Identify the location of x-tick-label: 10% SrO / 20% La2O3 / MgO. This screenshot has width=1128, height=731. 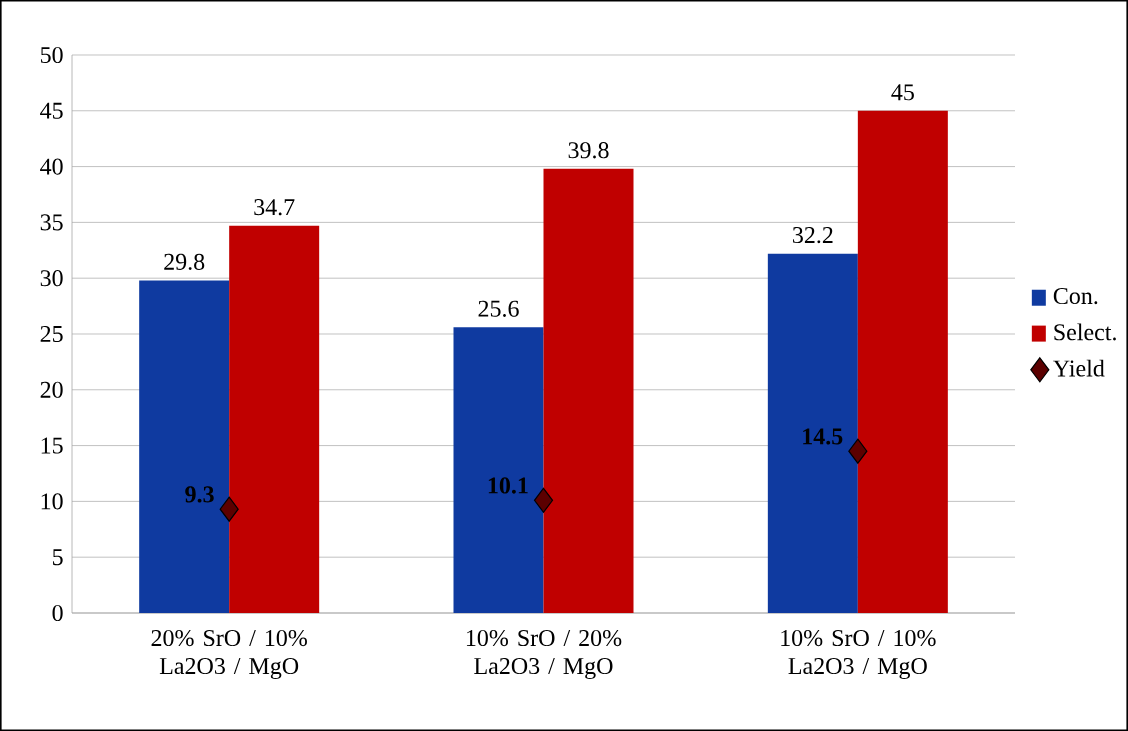
(544, 654).